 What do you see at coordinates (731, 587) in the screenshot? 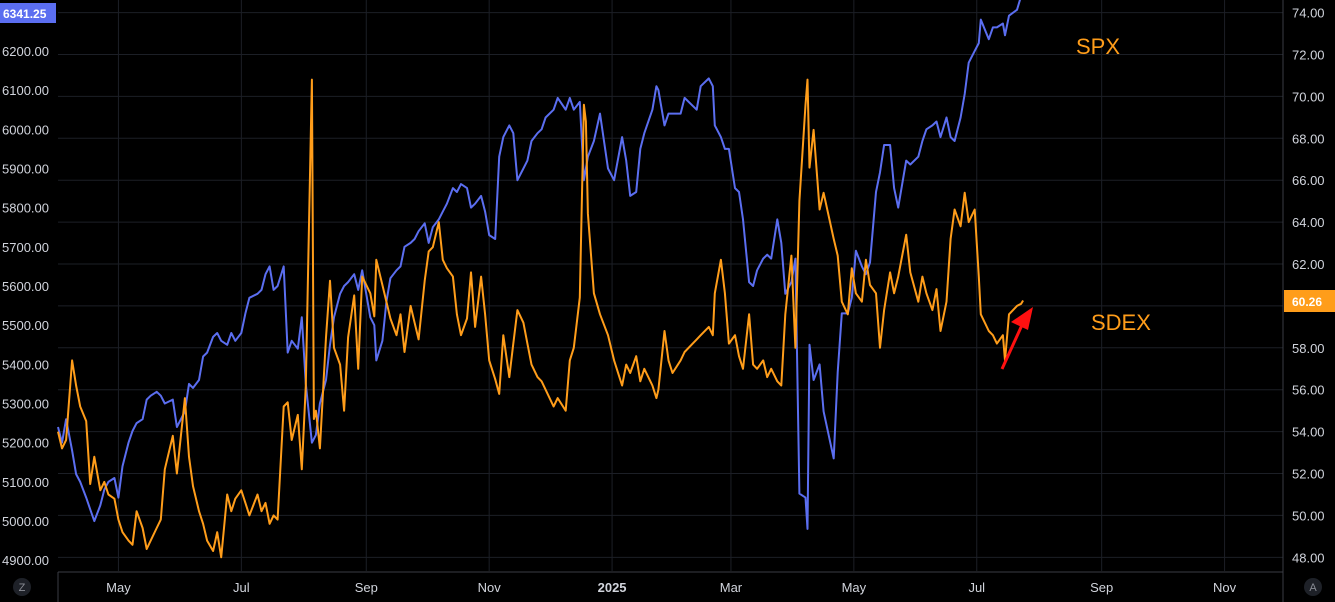
I see `time-axis-tick-label: Mar` at bounding box center [731, 587].